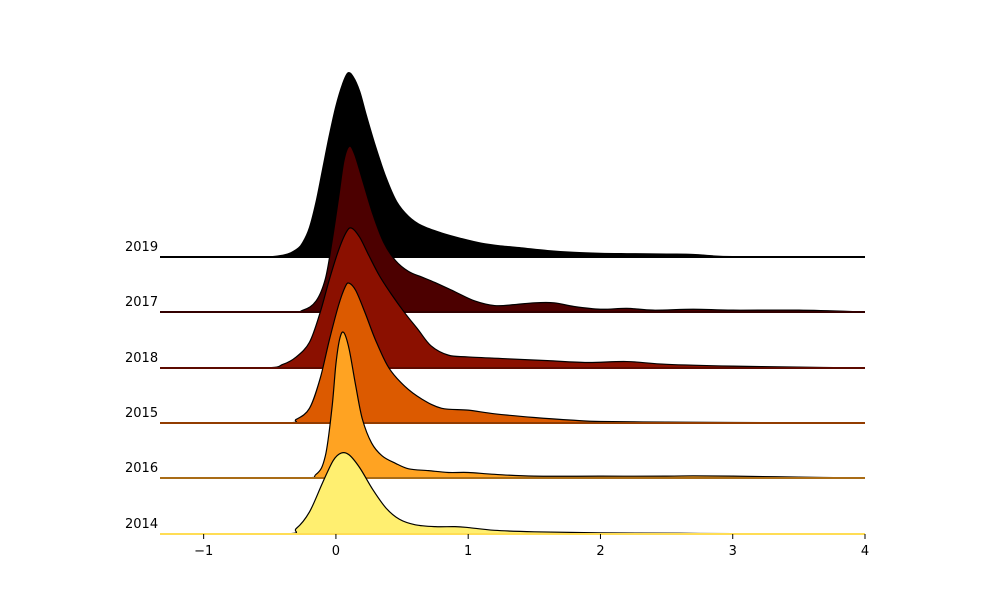 The image size is (1000, 600). I want to click on ridge-area-2014, so click(512, 493).